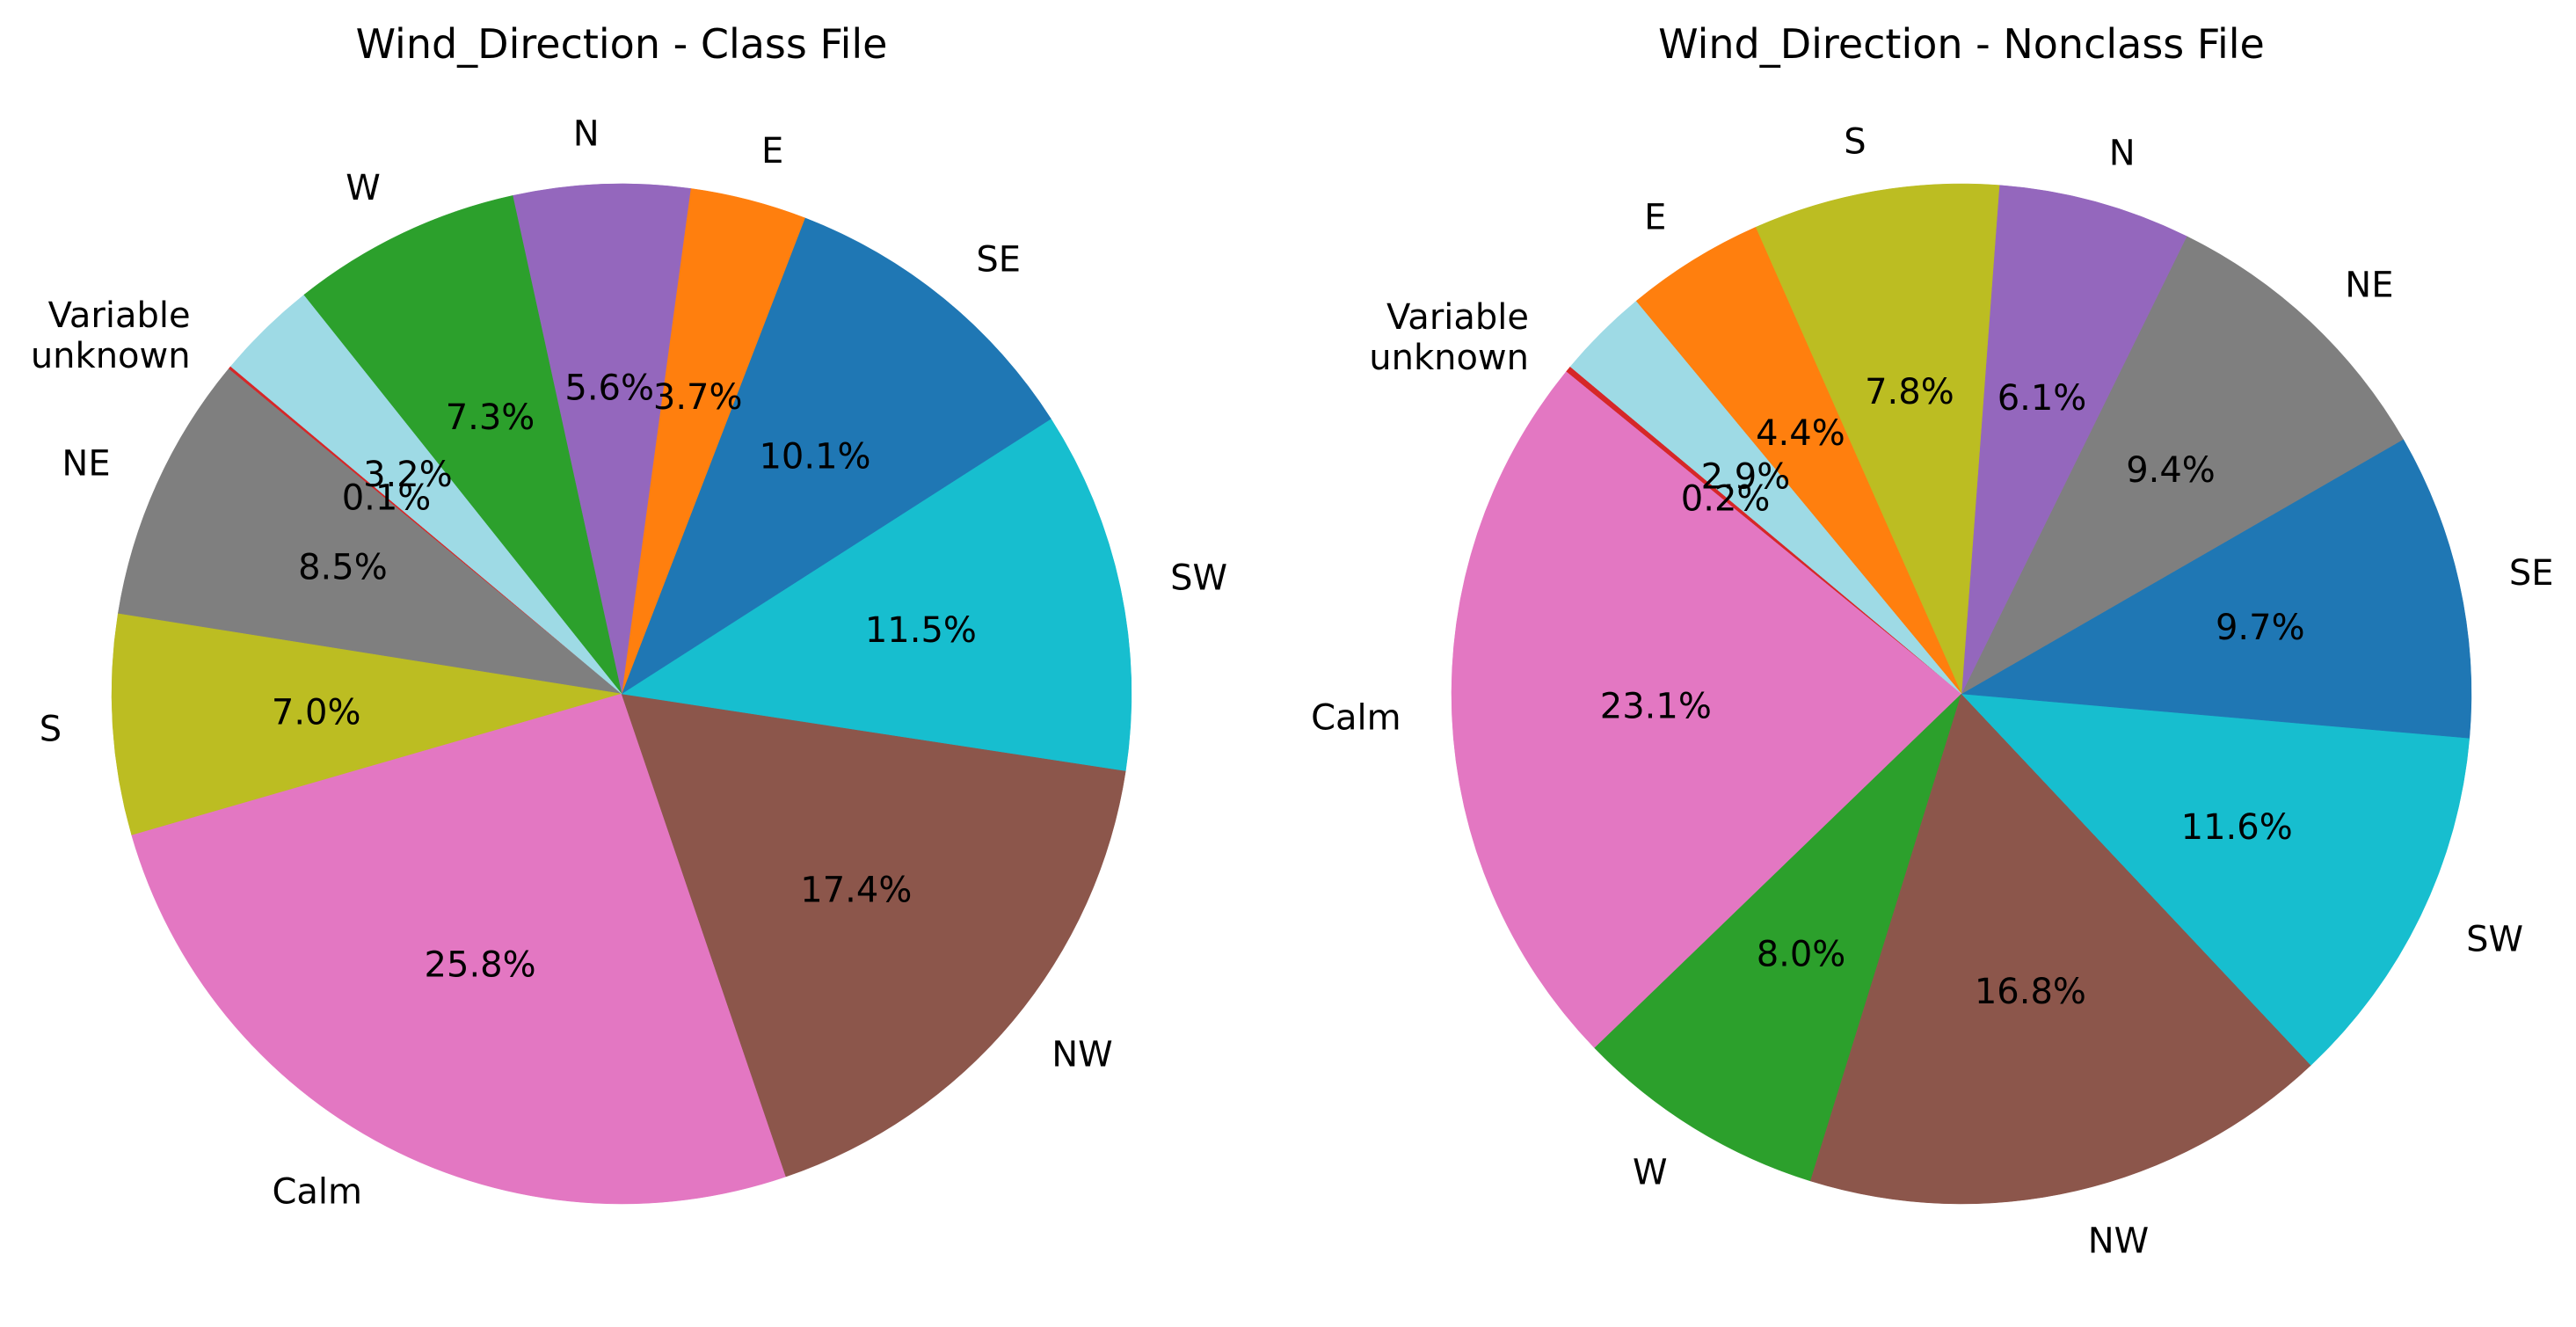  Describe the element at coordinates (2030, 992) in the screenshot. I see `pct-label-nw: 16.8%` at that location.